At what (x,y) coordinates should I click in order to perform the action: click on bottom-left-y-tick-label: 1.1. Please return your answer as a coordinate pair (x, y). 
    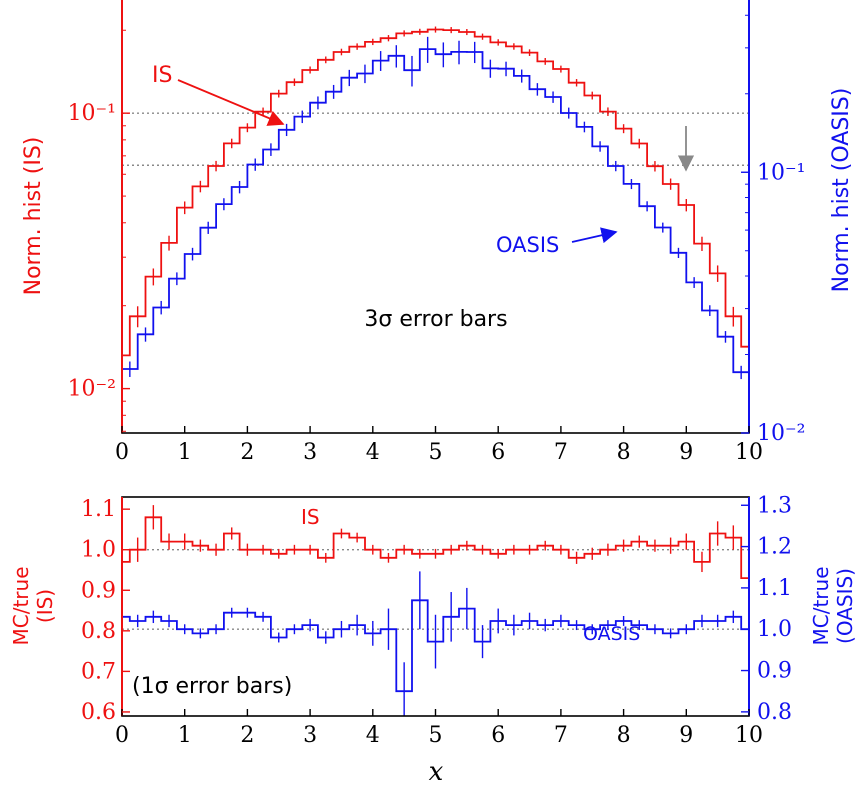
    Looking at the image, I should click on (98, 509).